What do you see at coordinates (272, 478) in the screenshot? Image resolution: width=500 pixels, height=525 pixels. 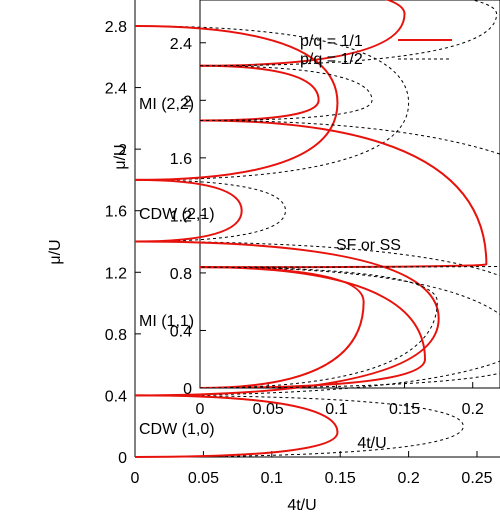 I see `main-xtick-label: 0.1` at bounding box center [272, 478].